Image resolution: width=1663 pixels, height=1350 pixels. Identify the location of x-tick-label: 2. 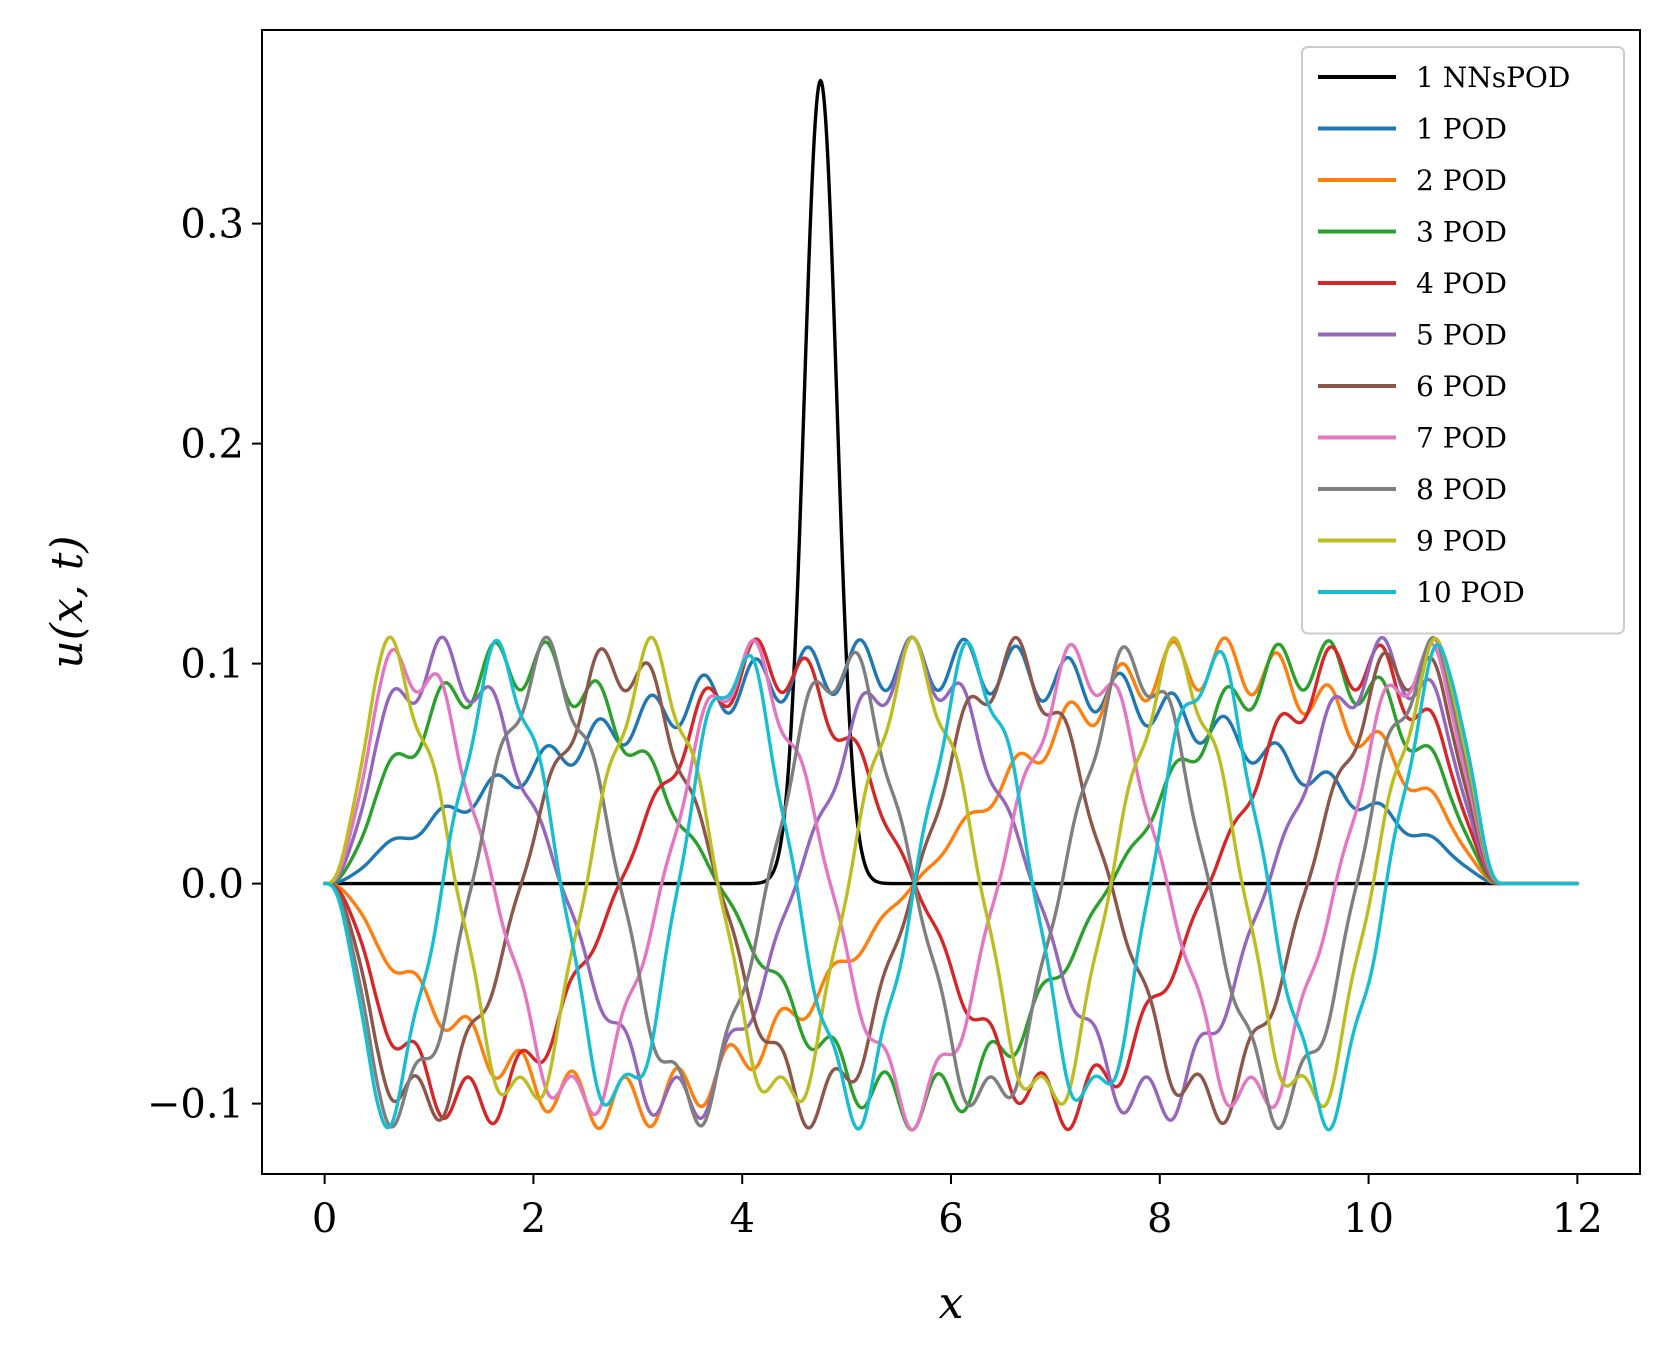
(533, 1219).